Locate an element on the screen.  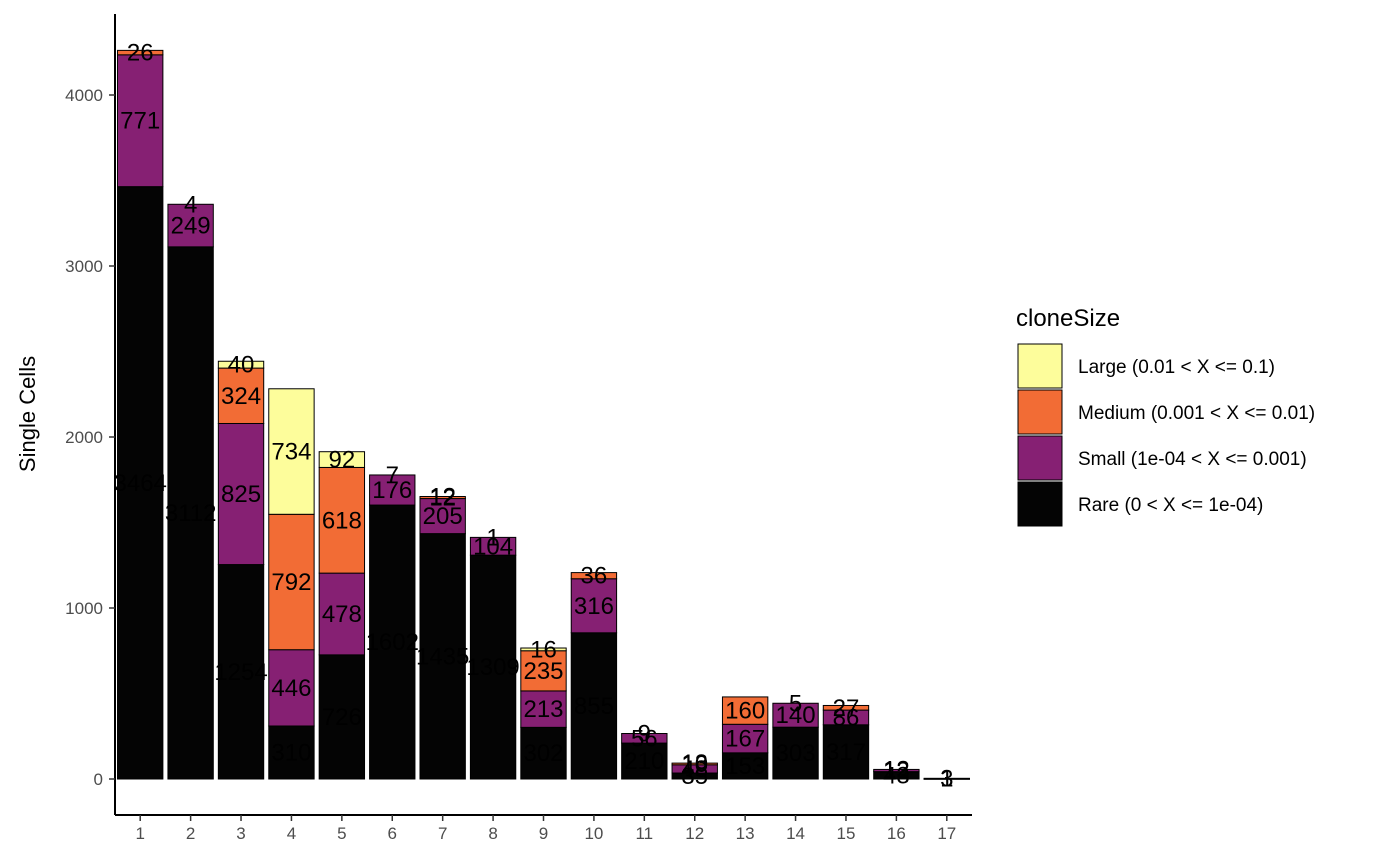
bar-label-7-0: 1435 is located at coordinates (442, 656).